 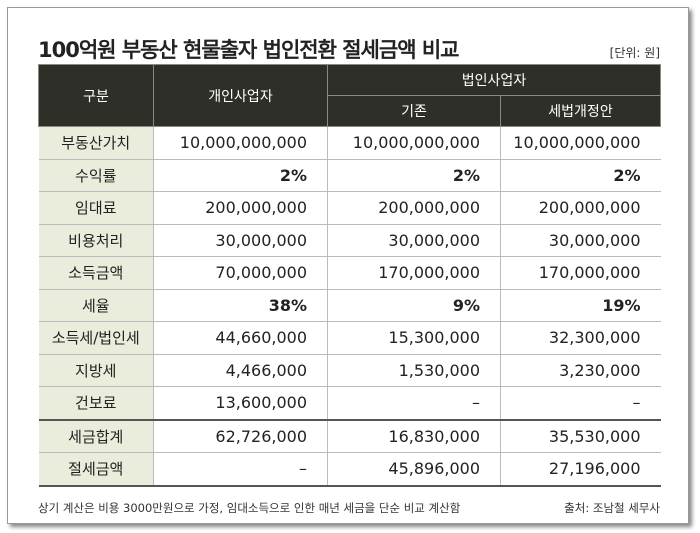 What do you see at coordinates (240, 403) in the screenshot?
I see `cell: 13,600,000` at bounding box center [240, 403].